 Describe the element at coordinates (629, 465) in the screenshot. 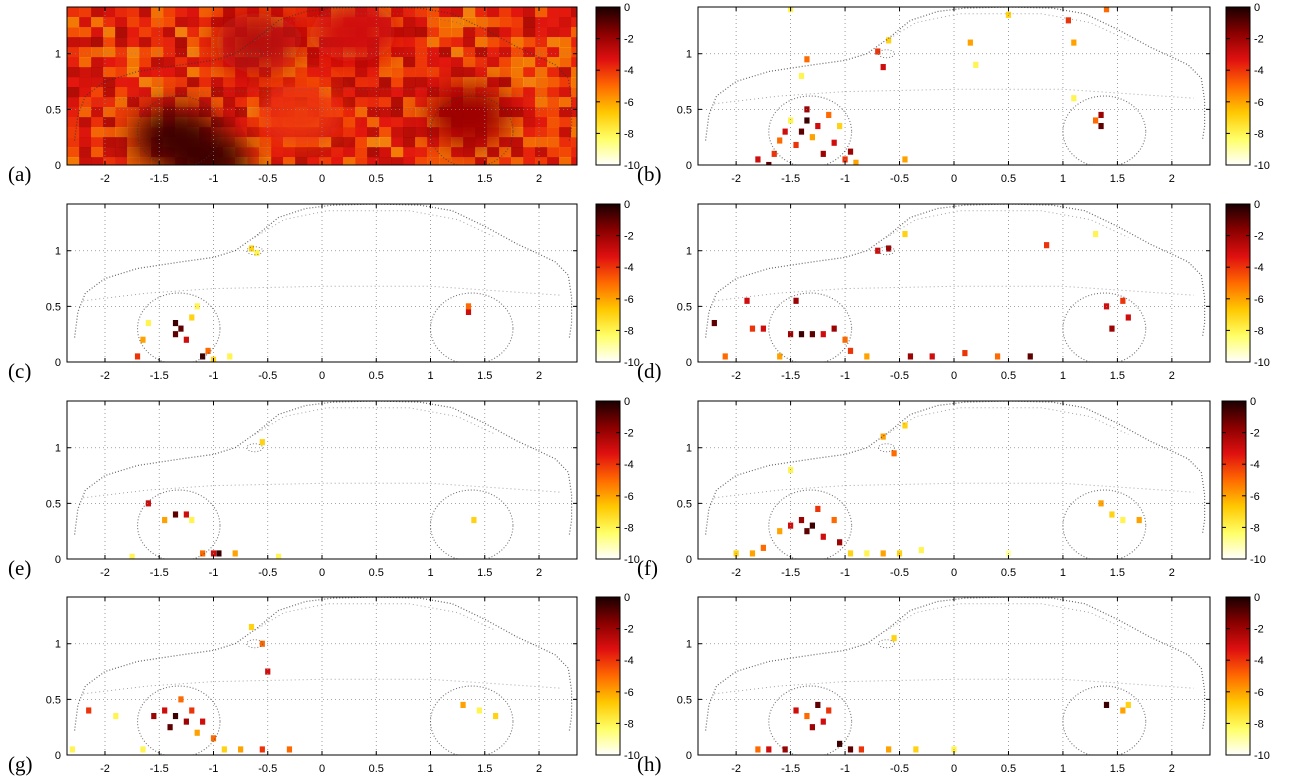

I see `colorbar-tick-label: -4` at that location.